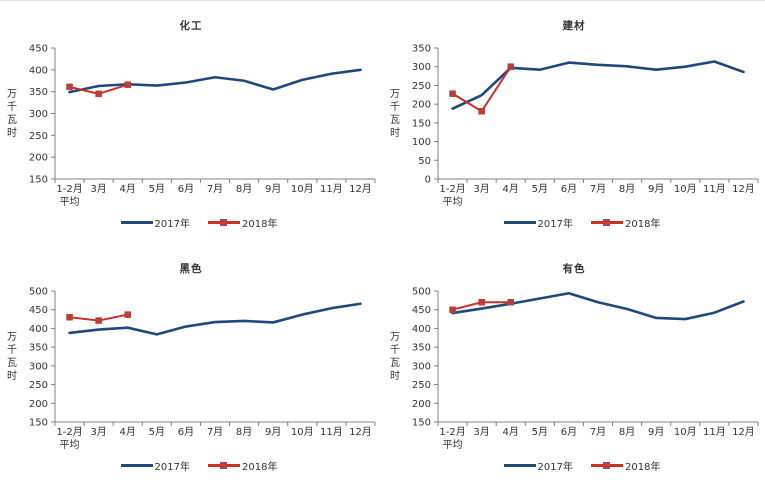 This screenshot has width=765, height=487. Describe the element at coordinates (191, 465) in the screenshot. I see `legend-ferrous: 2017年 2018年` at that location.